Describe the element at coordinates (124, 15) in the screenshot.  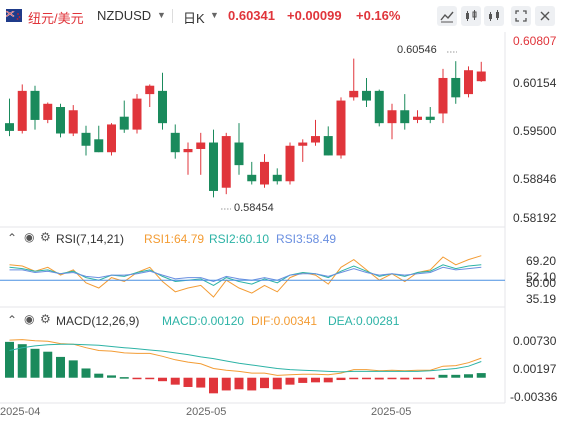
I see `symbol-code: NZDUSD` at that location.